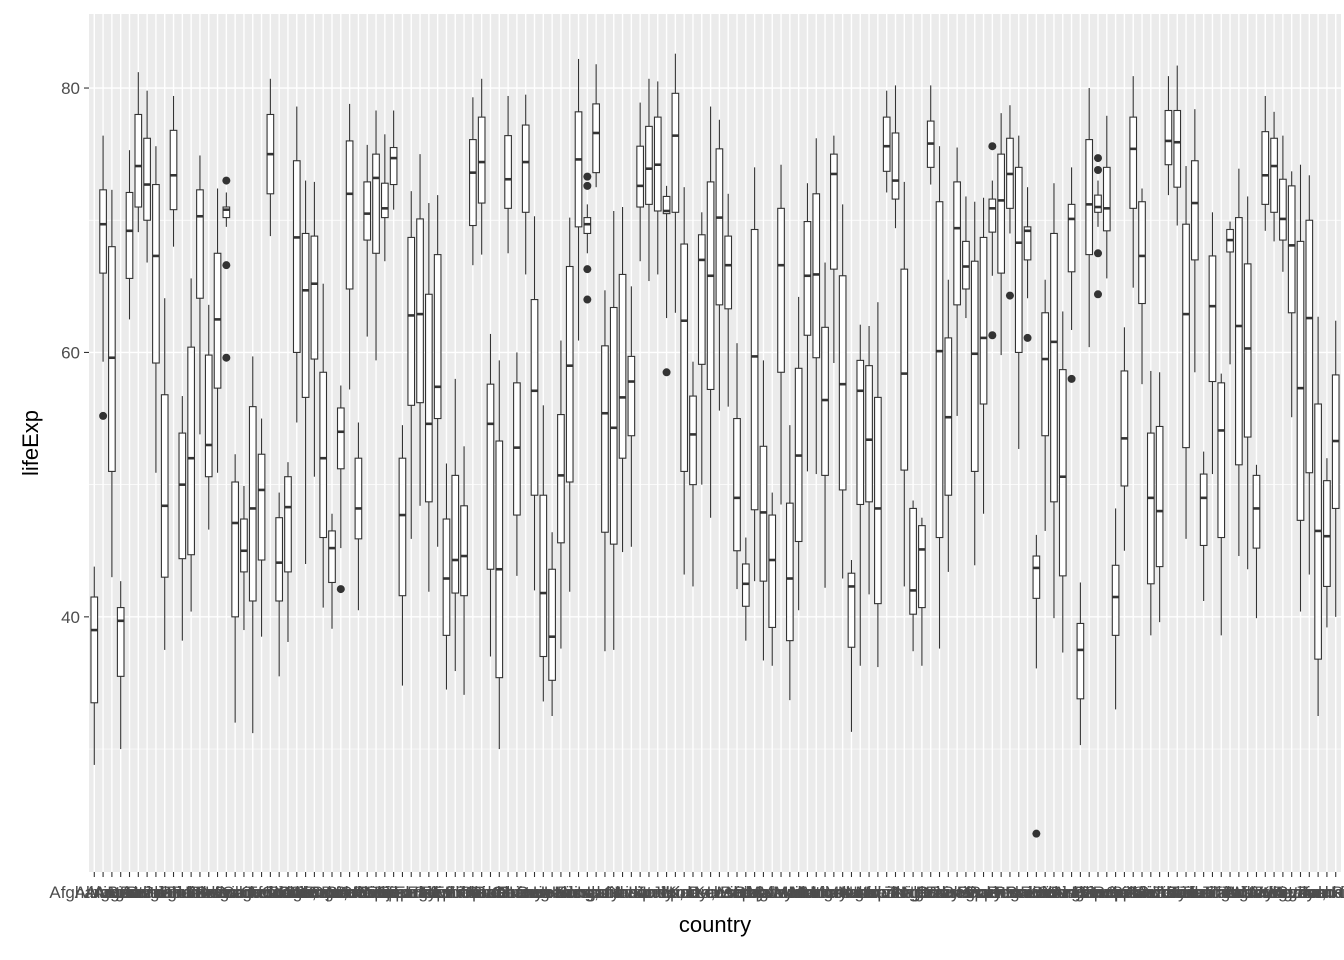  I want to click on x-tick-label: Puerto Rico, so click(1010, 892).